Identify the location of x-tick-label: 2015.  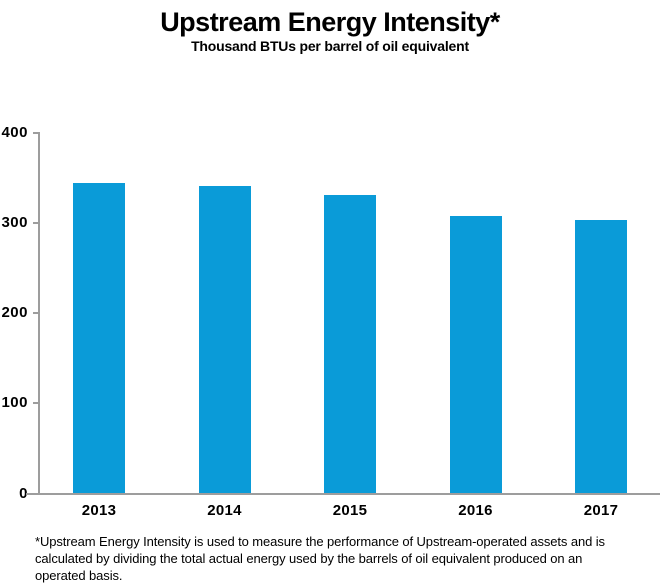
(350, 510).